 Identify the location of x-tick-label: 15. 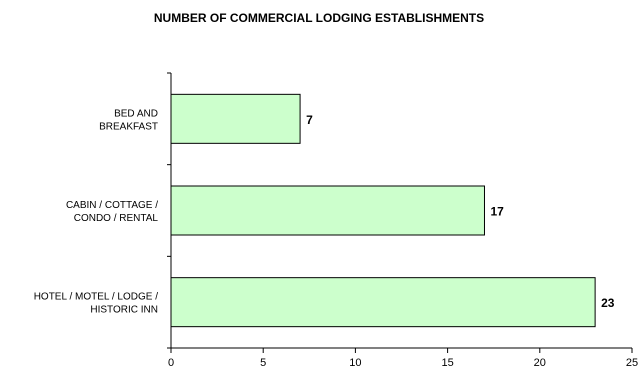
(447, 363).